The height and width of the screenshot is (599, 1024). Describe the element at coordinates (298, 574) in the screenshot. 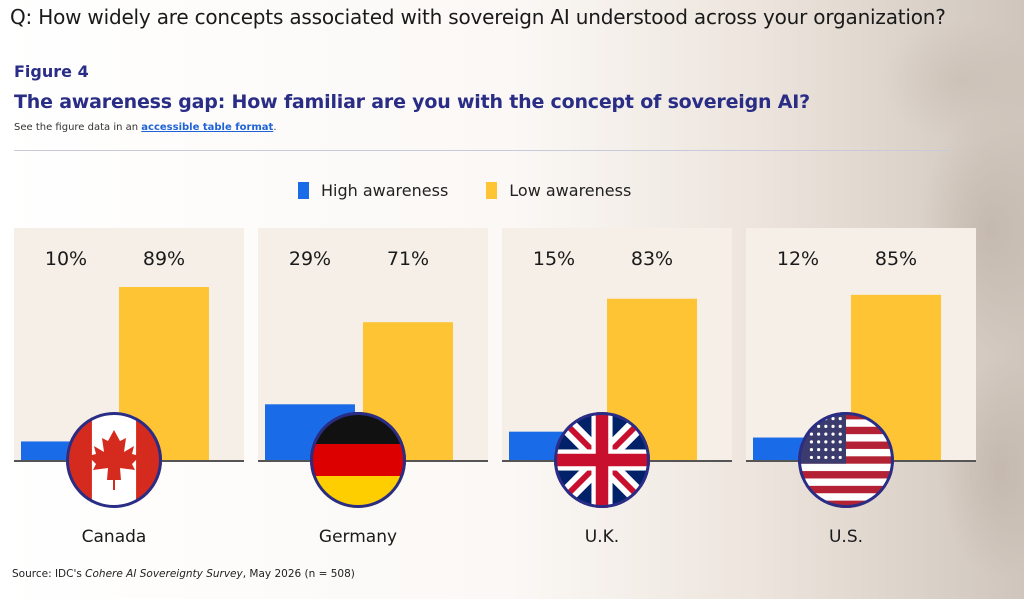

I see `source-suffix: , May 2026 (n = 508)` at that location.